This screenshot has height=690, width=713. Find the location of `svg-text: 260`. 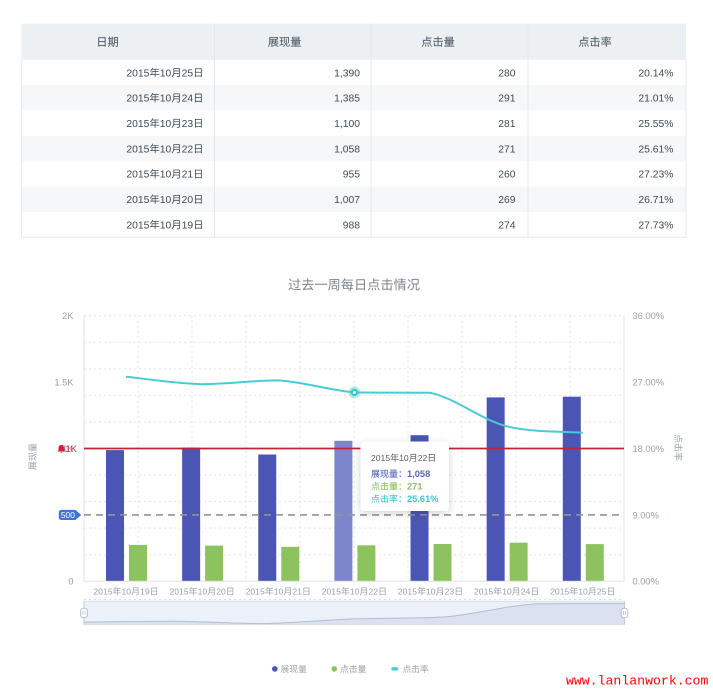

svg-text: 260 is located at coordinates (507, 175).